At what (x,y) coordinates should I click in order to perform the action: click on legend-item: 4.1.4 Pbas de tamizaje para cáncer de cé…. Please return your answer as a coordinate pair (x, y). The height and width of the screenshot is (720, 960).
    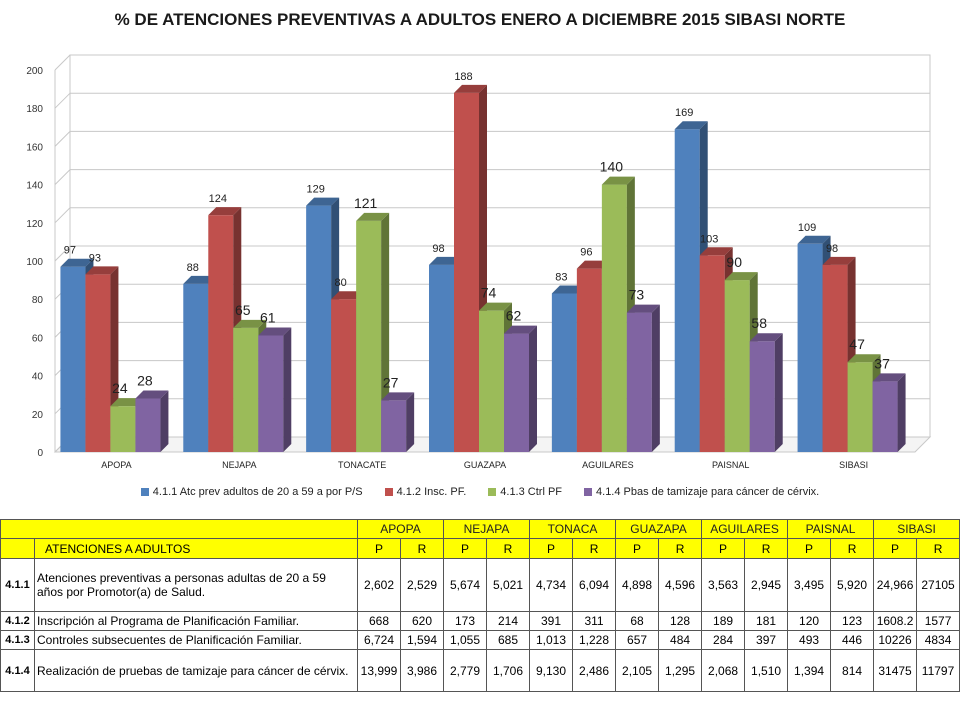
    Looking at the image, I should click on (701, 492).